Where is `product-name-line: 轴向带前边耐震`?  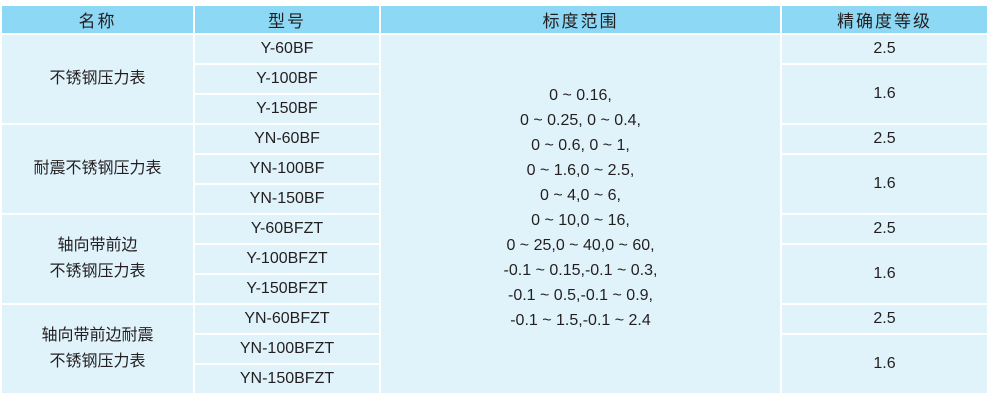
product-name-line: 轴向带前边耐震 is located at coordinates (97, 335).